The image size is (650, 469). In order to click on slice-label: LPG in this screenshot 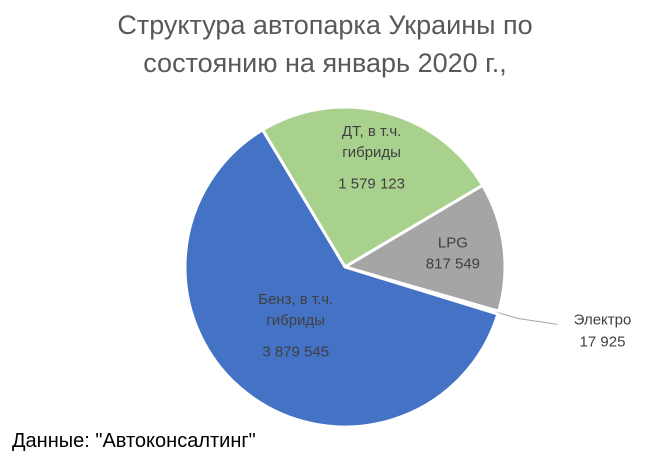, I will do `click(452, 243)`.